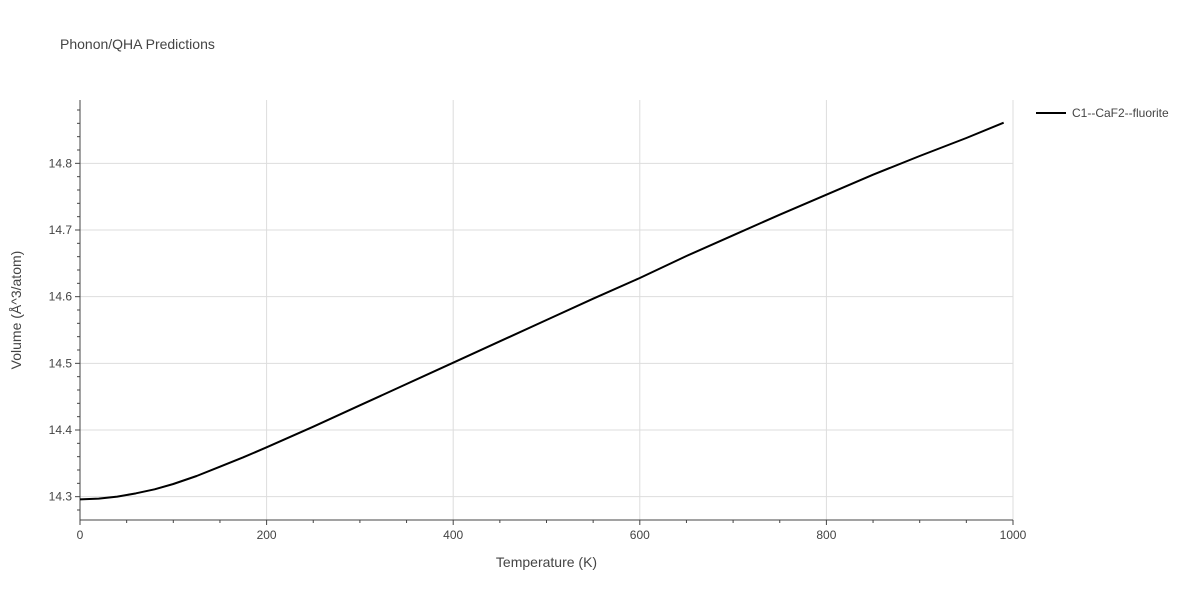 The width and height of the screenshot is (1200, 600). Describe the element at coordinates (61, 230) in the screenshot. I see `y-tick-label: 14.7` at that location.